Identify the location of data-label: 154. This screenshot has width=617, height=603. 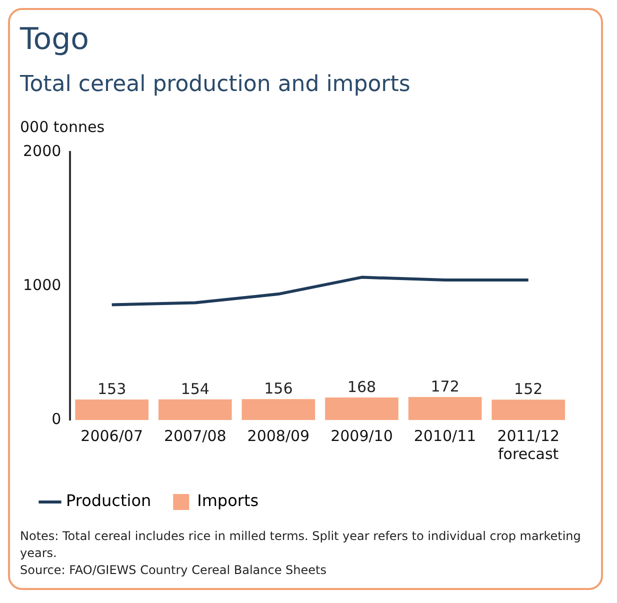
(195, 389).